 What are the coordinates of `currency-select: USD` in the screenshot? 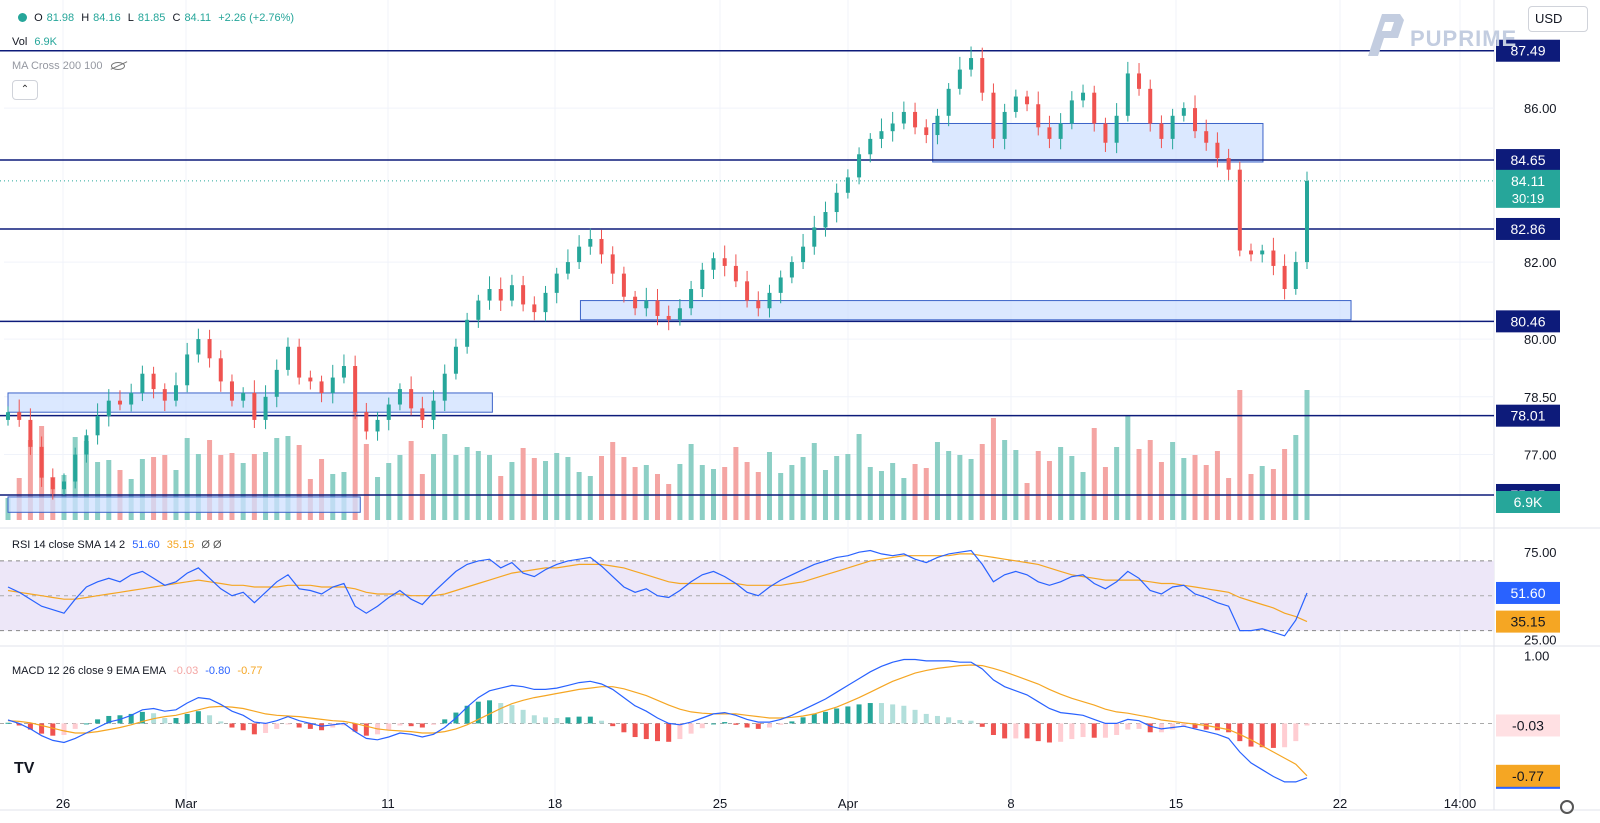 It's located at (1558, 19).